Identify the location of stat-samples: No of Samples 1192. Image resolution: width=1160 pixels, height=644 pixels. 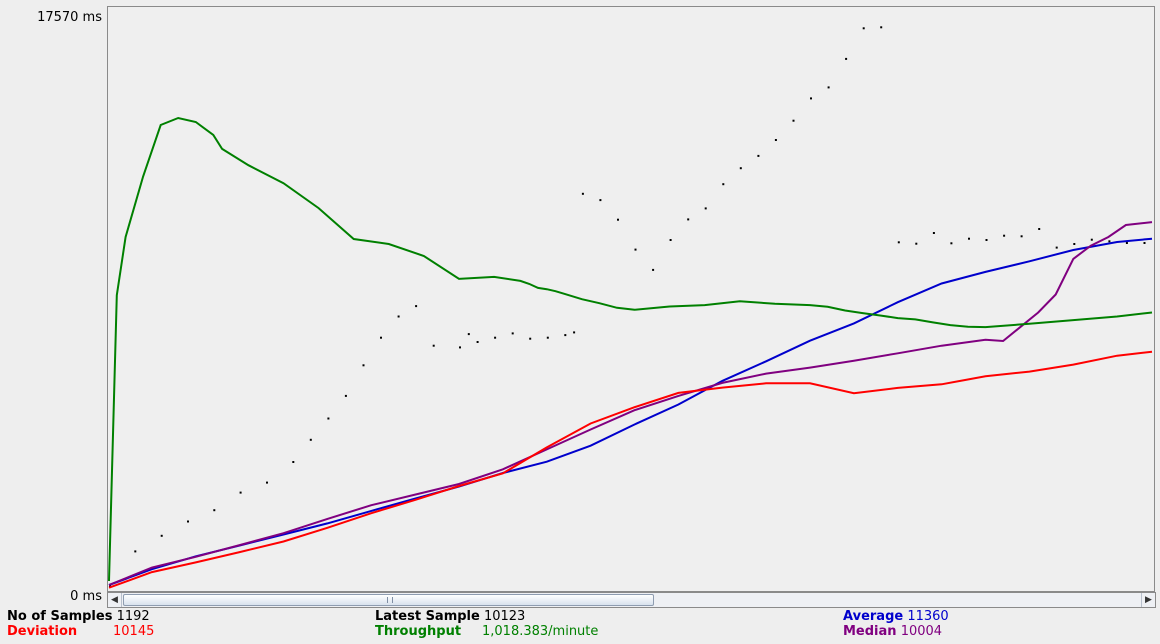
(78, 616).